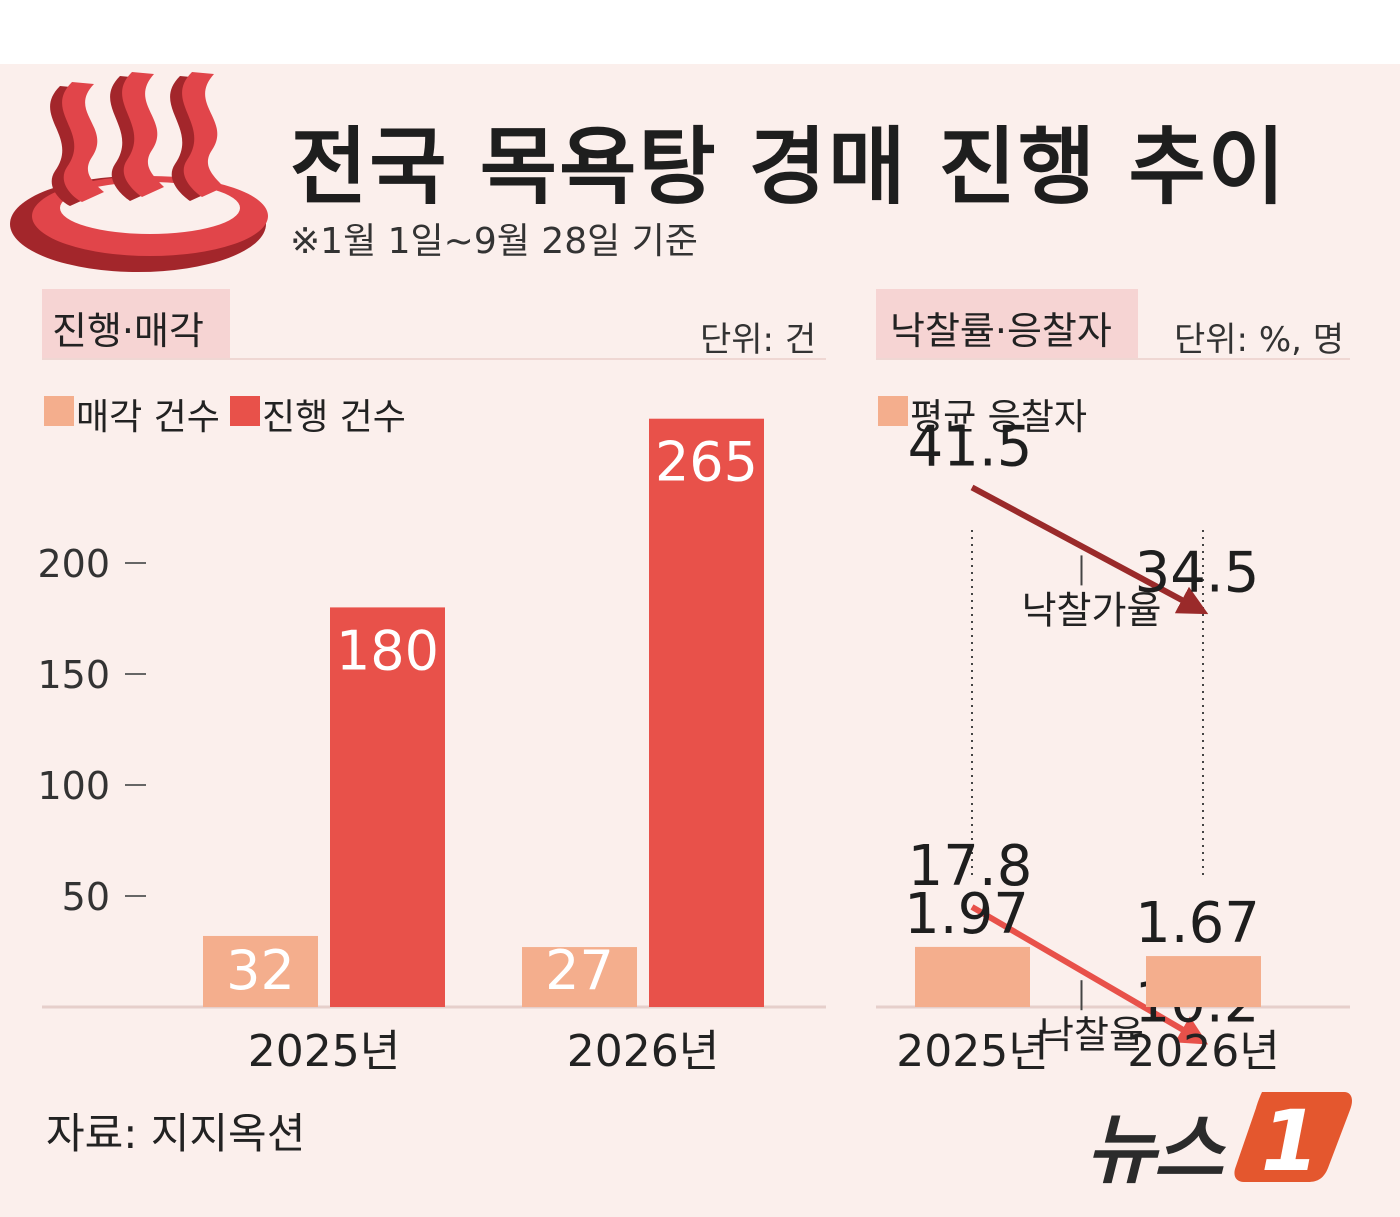 This screenshot has width=1400, height=1217. I want to click on data-label-낙찰율-0: 17.8, so click(970, 866).